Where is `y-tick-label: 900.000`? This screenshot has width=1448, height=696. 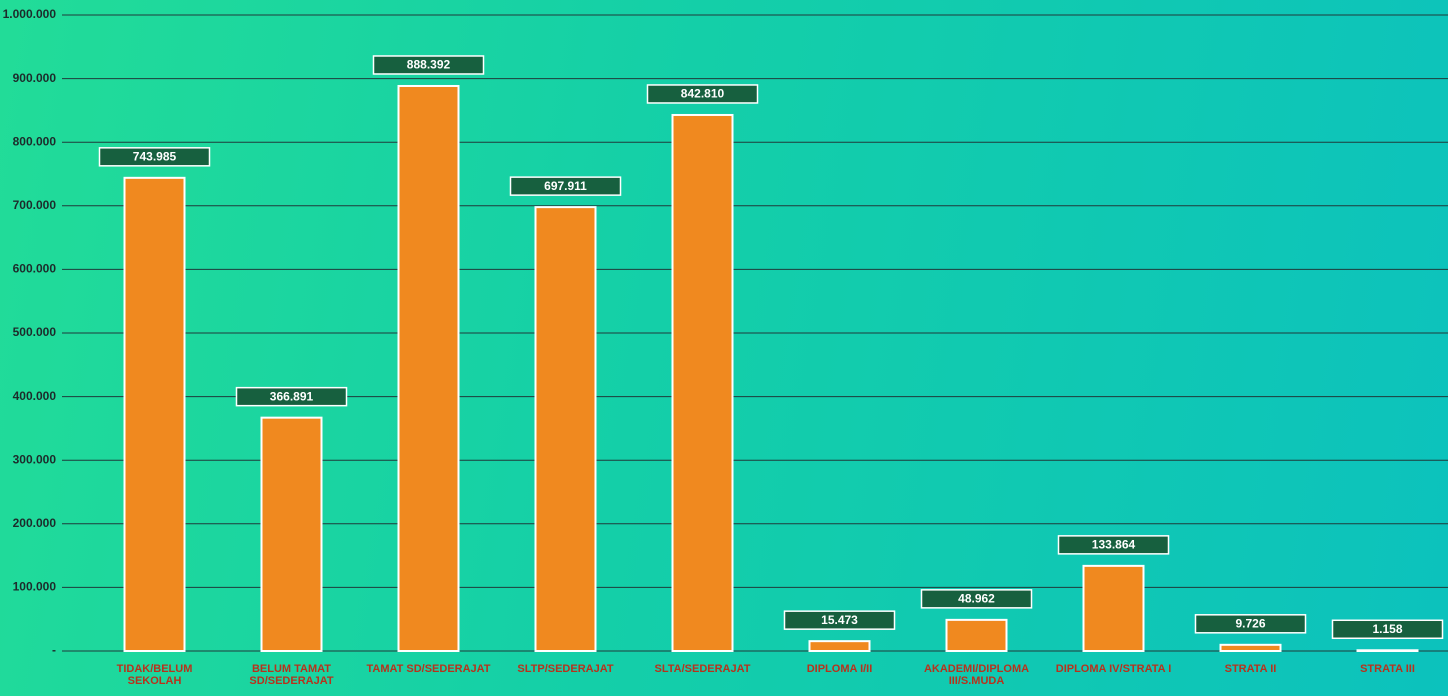 y-tick-label: 900.000 is located at coordinates (35, 78).